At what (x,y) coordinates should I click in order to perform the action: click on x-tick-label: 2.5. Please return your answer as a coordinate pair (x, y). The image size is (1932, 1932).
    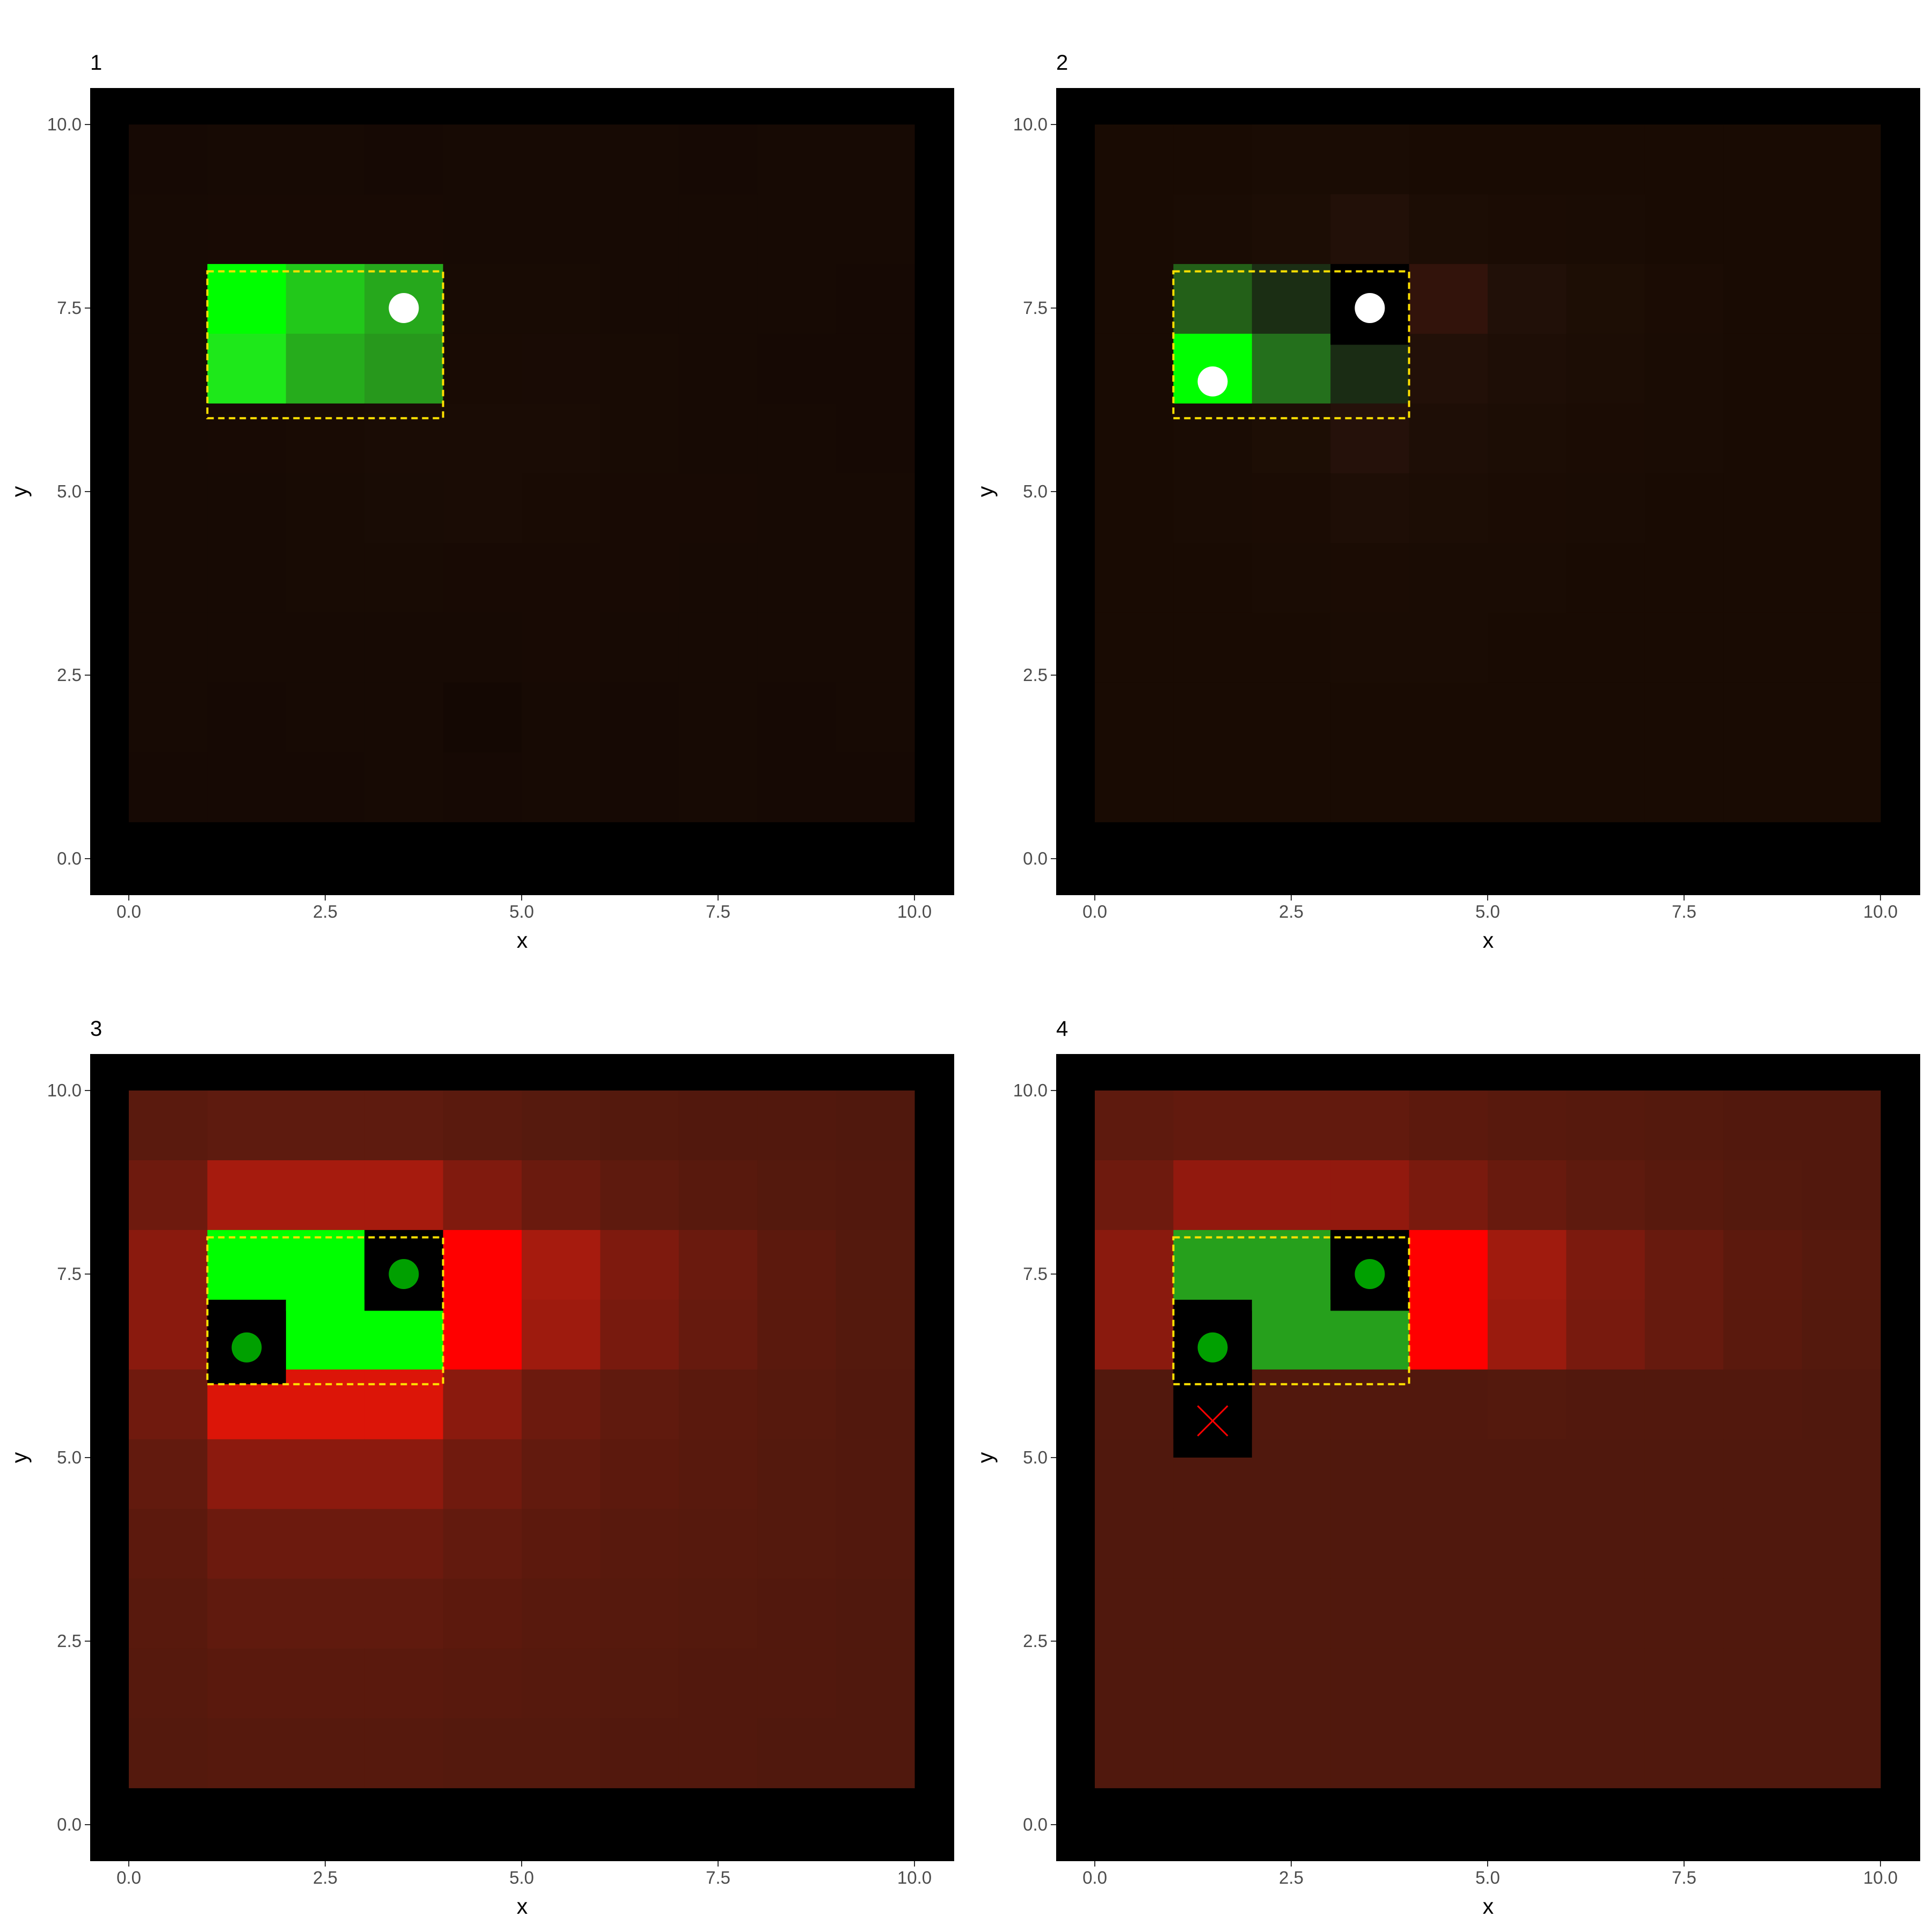
    Looking at the image, I should click on (325, 1877).